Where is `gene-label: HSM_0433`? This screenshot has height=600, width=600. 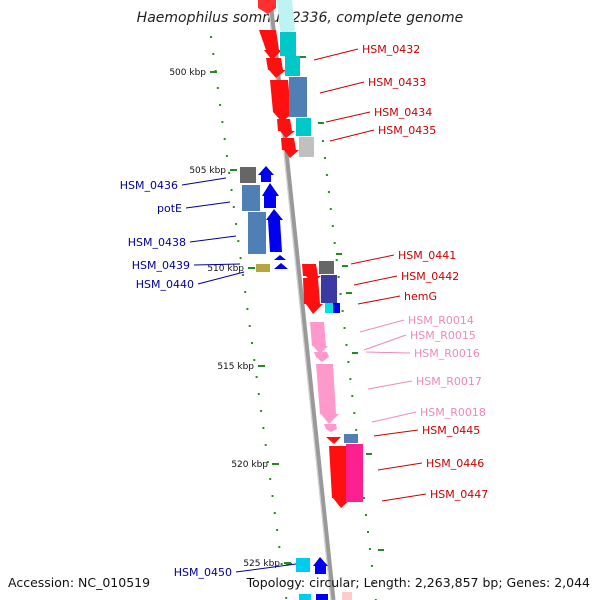
gene-label: HSM_0433 is located at coordinates (397, 82).